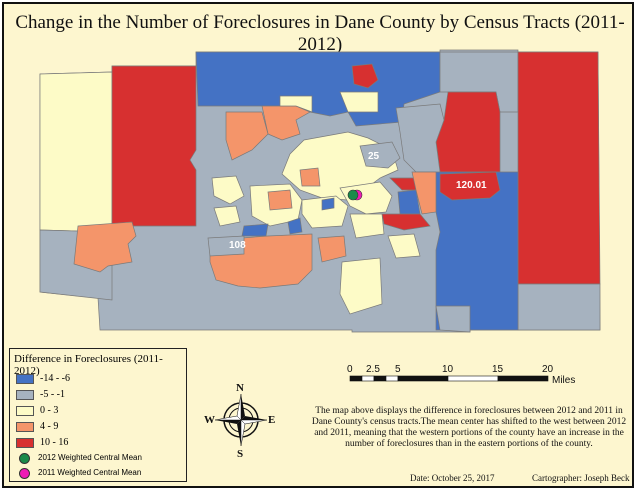  Describe the element at coordinates (449, 378) in the screenshot. I see `scale-bar` at that location.